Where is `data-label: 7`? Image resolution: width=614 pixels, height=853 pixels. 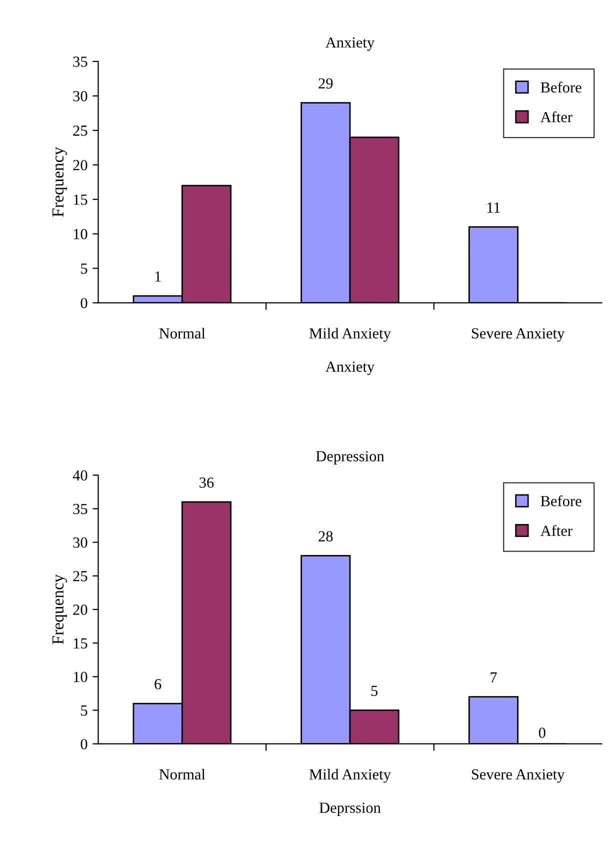
data-label: 7 is located at coordinates (493, 677).